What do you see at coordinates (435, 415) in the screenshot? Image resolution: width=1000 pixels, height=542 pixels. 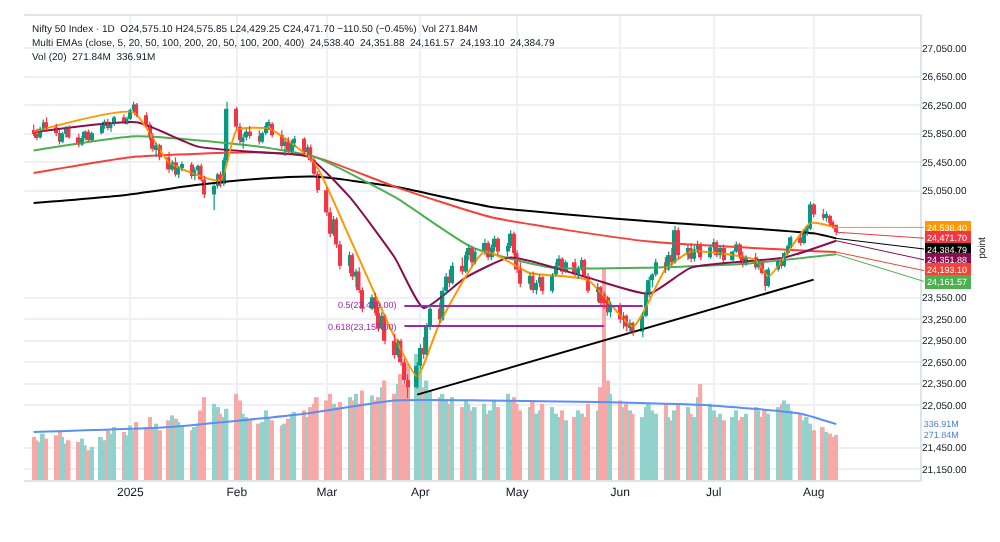 I see `line-series` at bounding box center [435, 415].